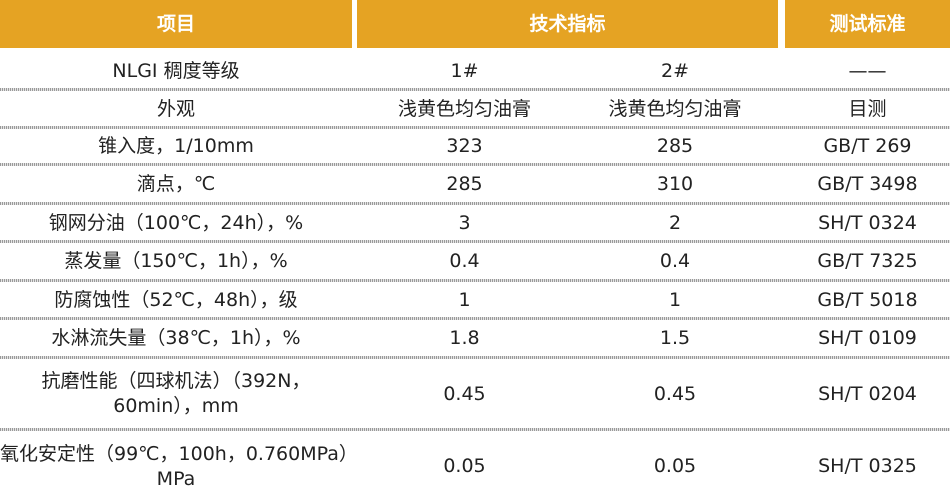 The height and width of the screenshot is (503, 950). I want to click on row-label: 钢网分油（100℃，24h），%, so click(176, 222).